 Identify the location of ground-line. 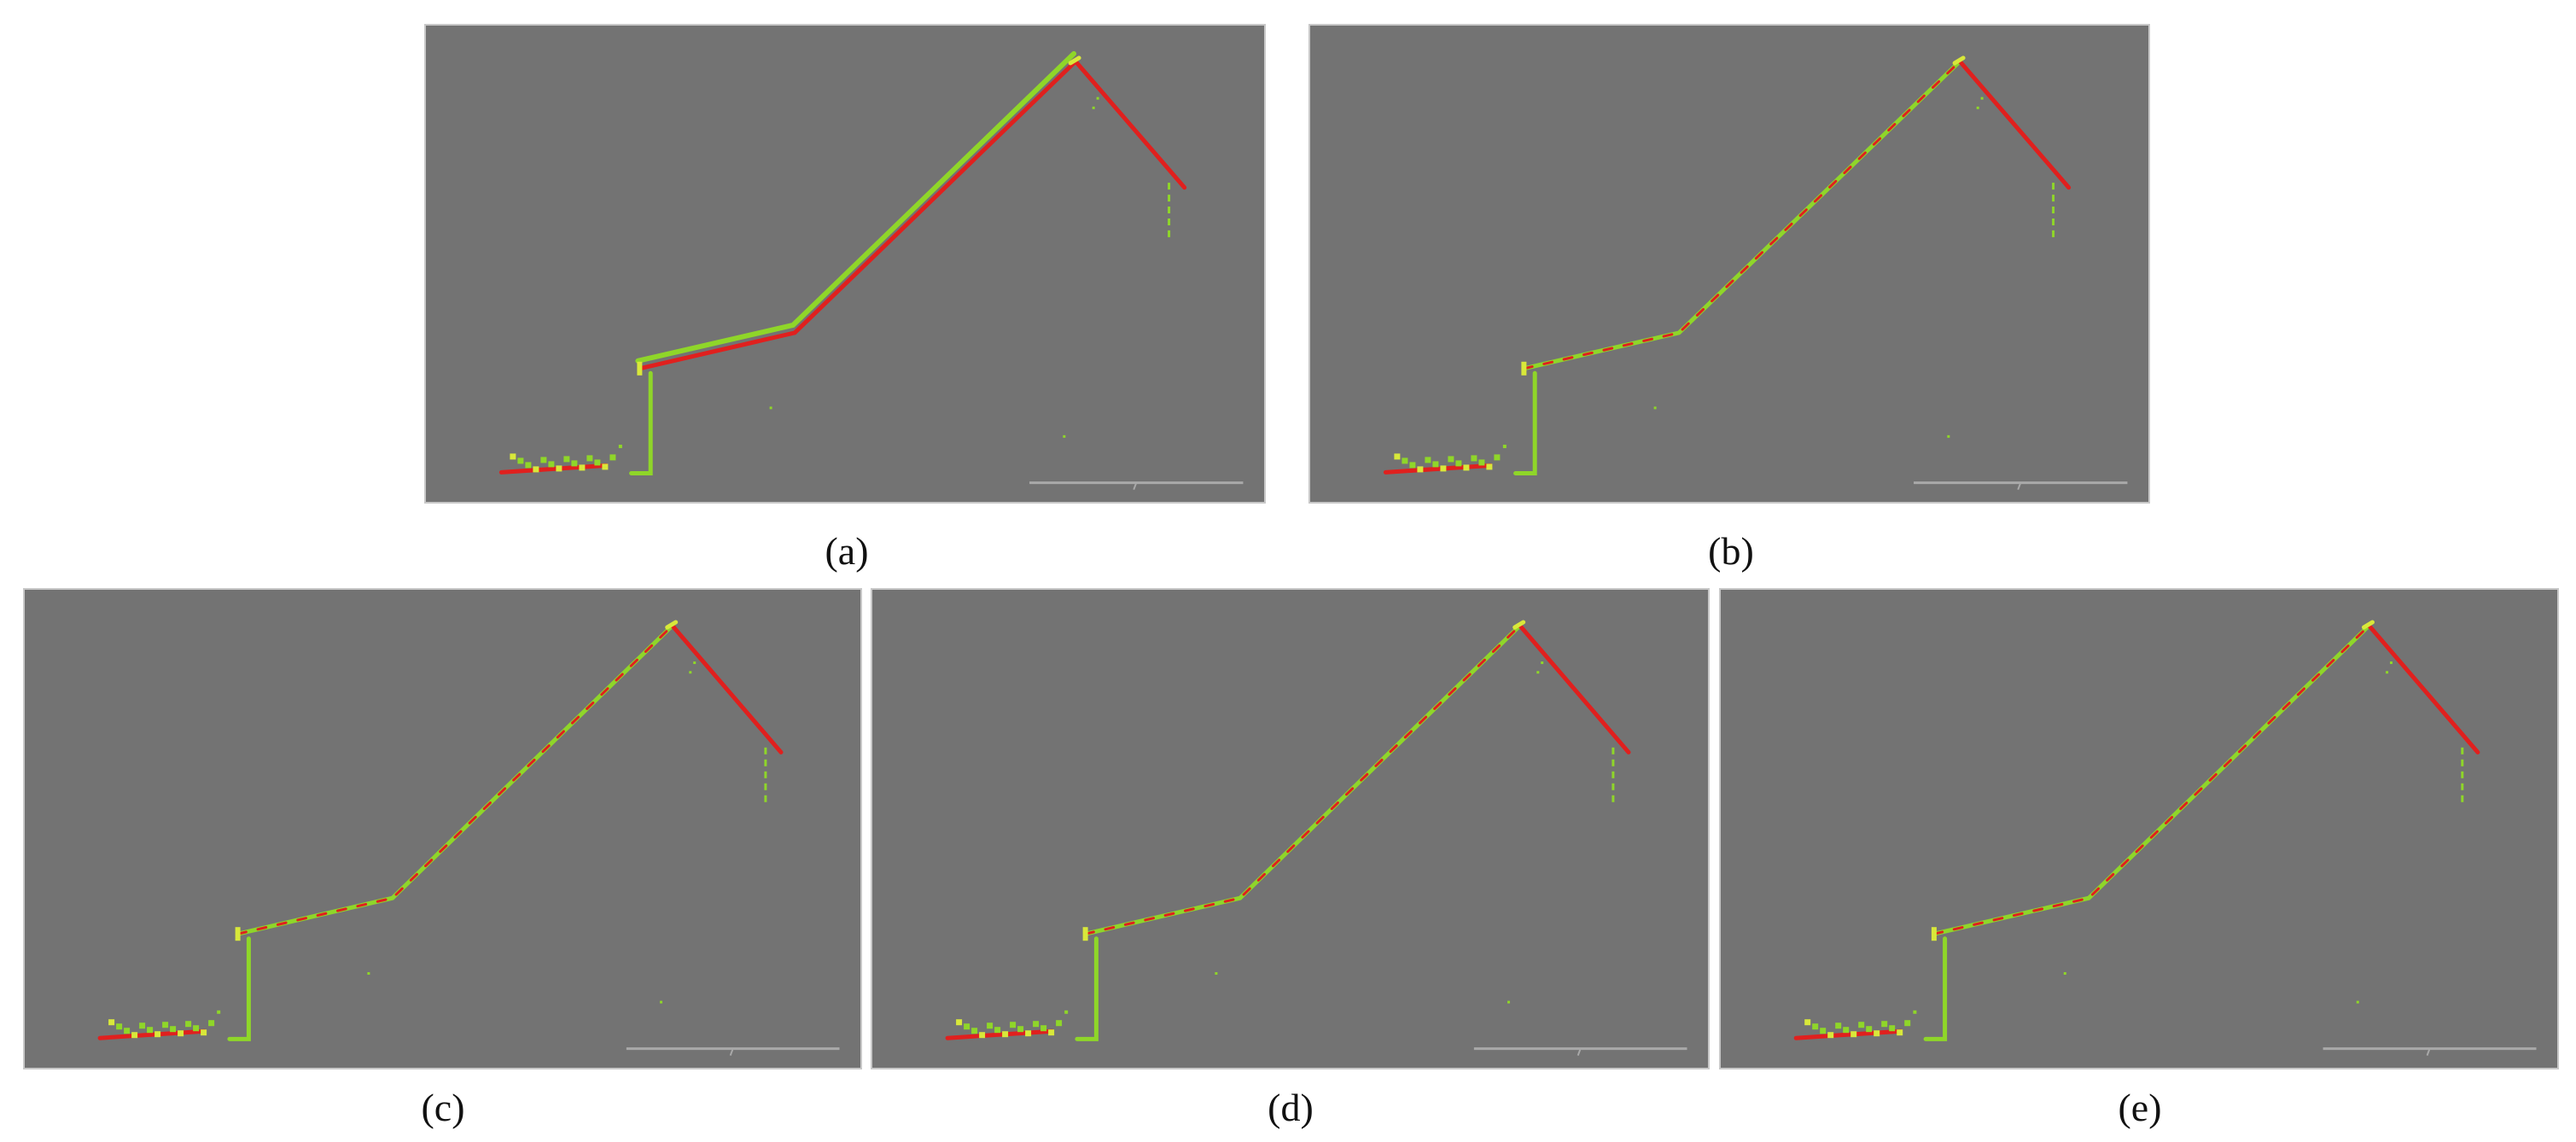
(152, 1034).